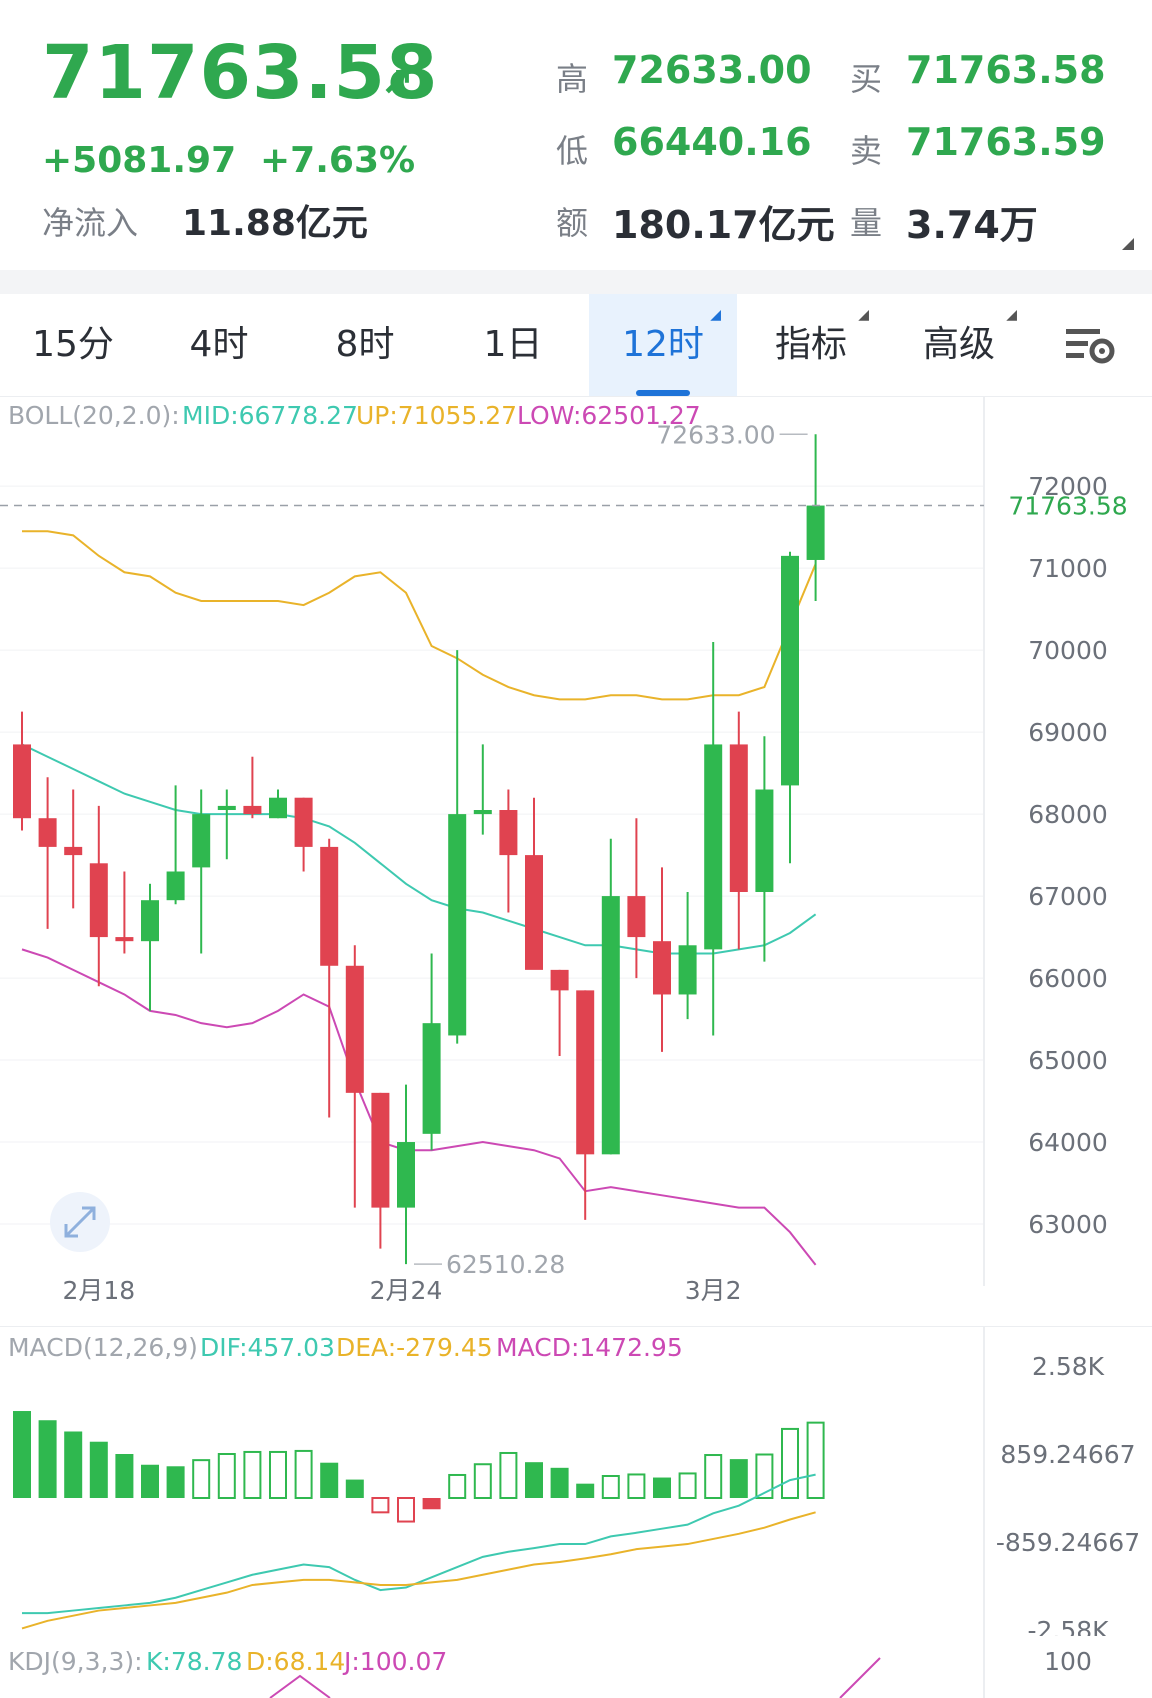  Describe the element at coordinates (1068, 978) in the screenshot. I see `y-tick-label: 66000` at that location.